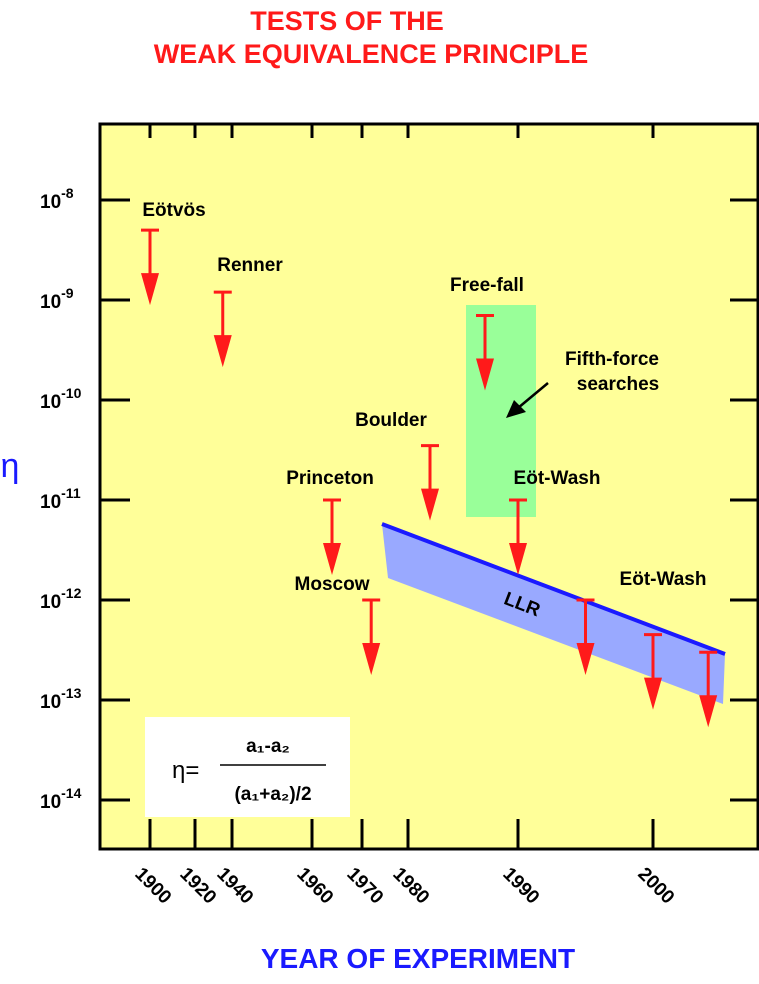 The image size is (759, 984). What do you see at coordinates (57, 299) in the screenshot?
I see `y-tick-label-1: 10⁻⁹` at bounding box center [57, 299].